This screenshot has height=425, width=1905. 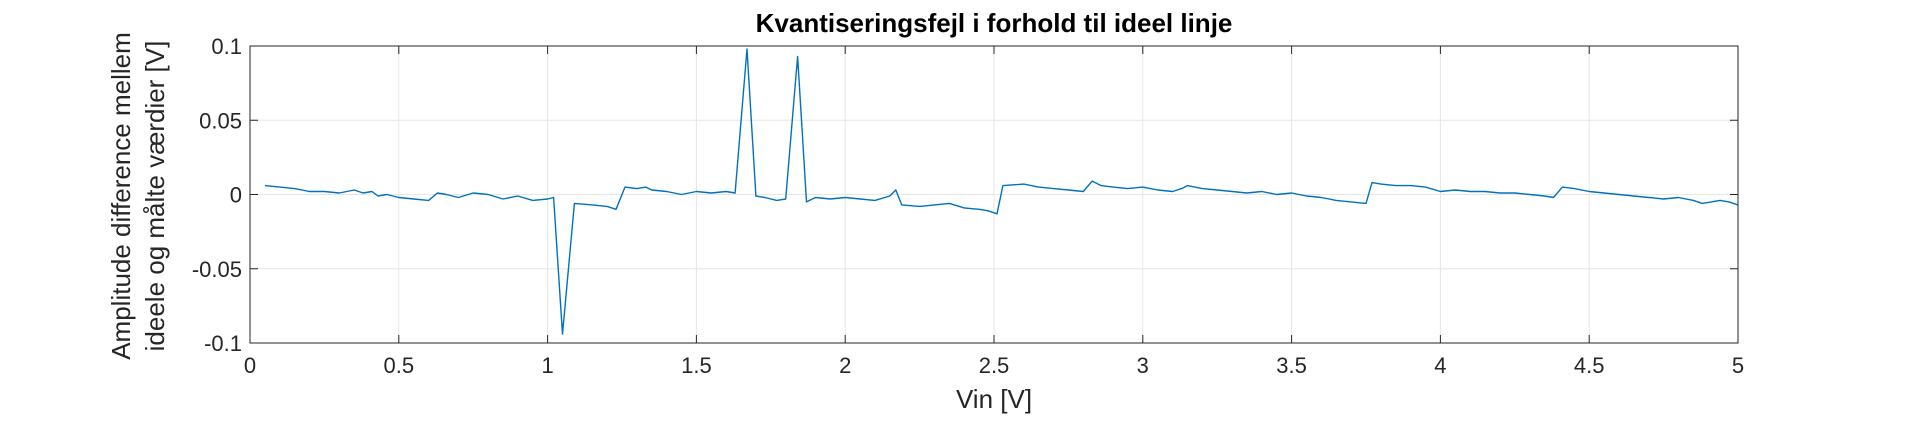 What do you see at coordinates (547, 365) in the screenshot?
I see `x-tick-label: 1` at bounding box center [547, 365].